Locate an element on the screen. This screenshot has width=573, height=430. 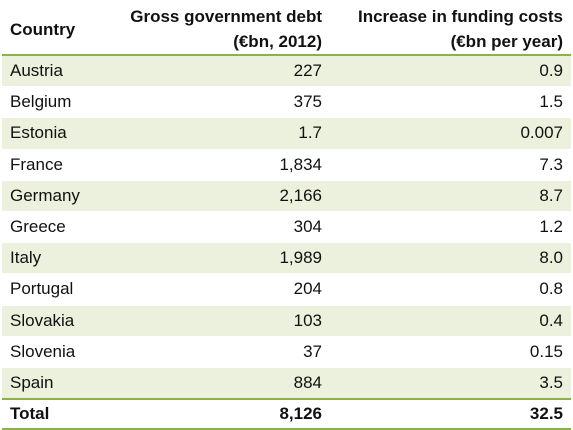
total-row: Total 8,126 32.5 is located at coordinates (286, 414).